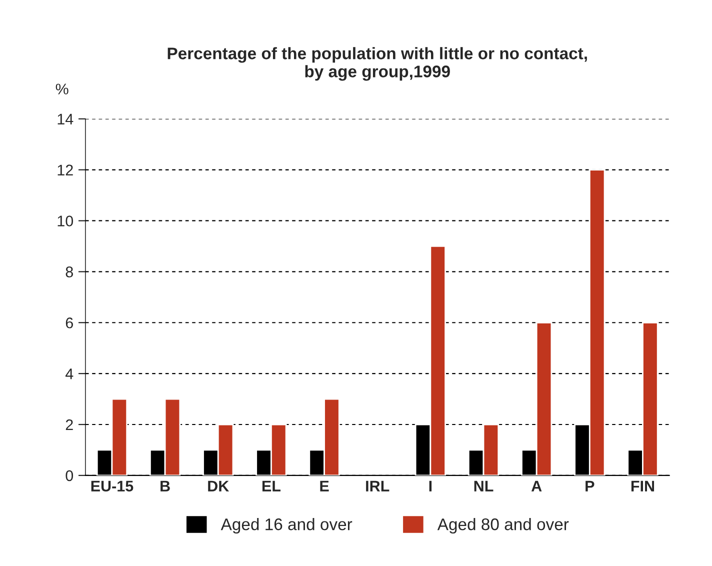 The width and height of the screenshot is (712, 566). I want to click on x-tick-label: IRL, so click(378, 486).